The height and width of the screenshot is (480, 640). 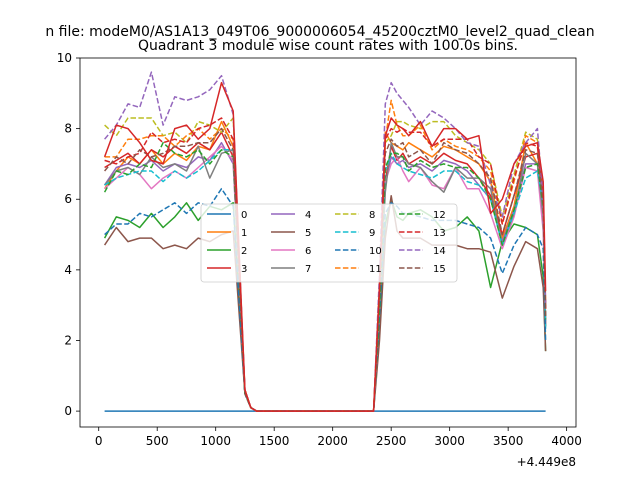 What do you see at coordinates (68, 129) in the screenshot?
I see `y-tick-label: 8` at bounding box center [68, 129].